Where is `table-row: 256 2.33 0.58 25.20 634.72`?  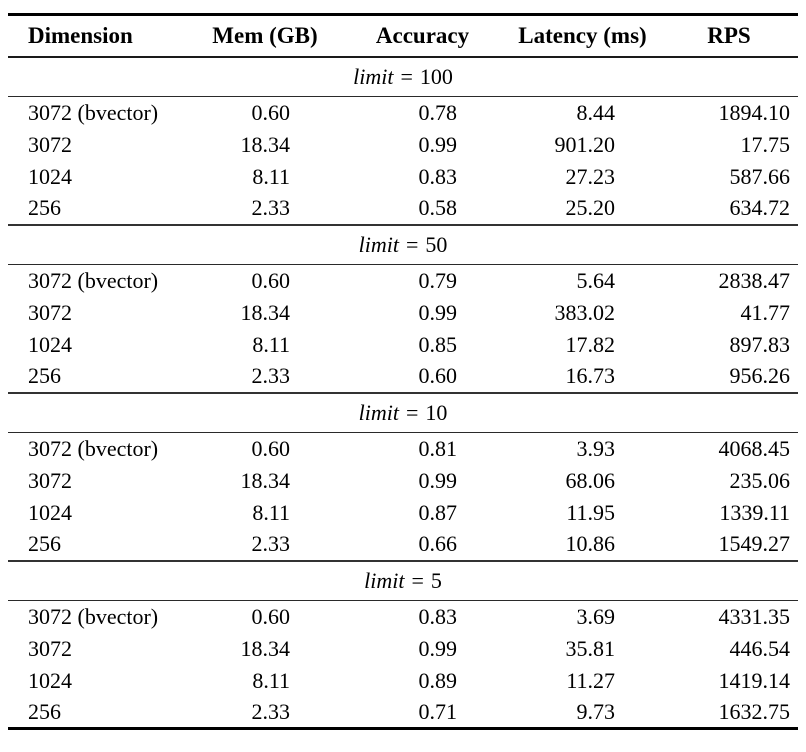
table-row: 256 2.33 0.58 25.20 634.72 is located at coordinates (403, 209).